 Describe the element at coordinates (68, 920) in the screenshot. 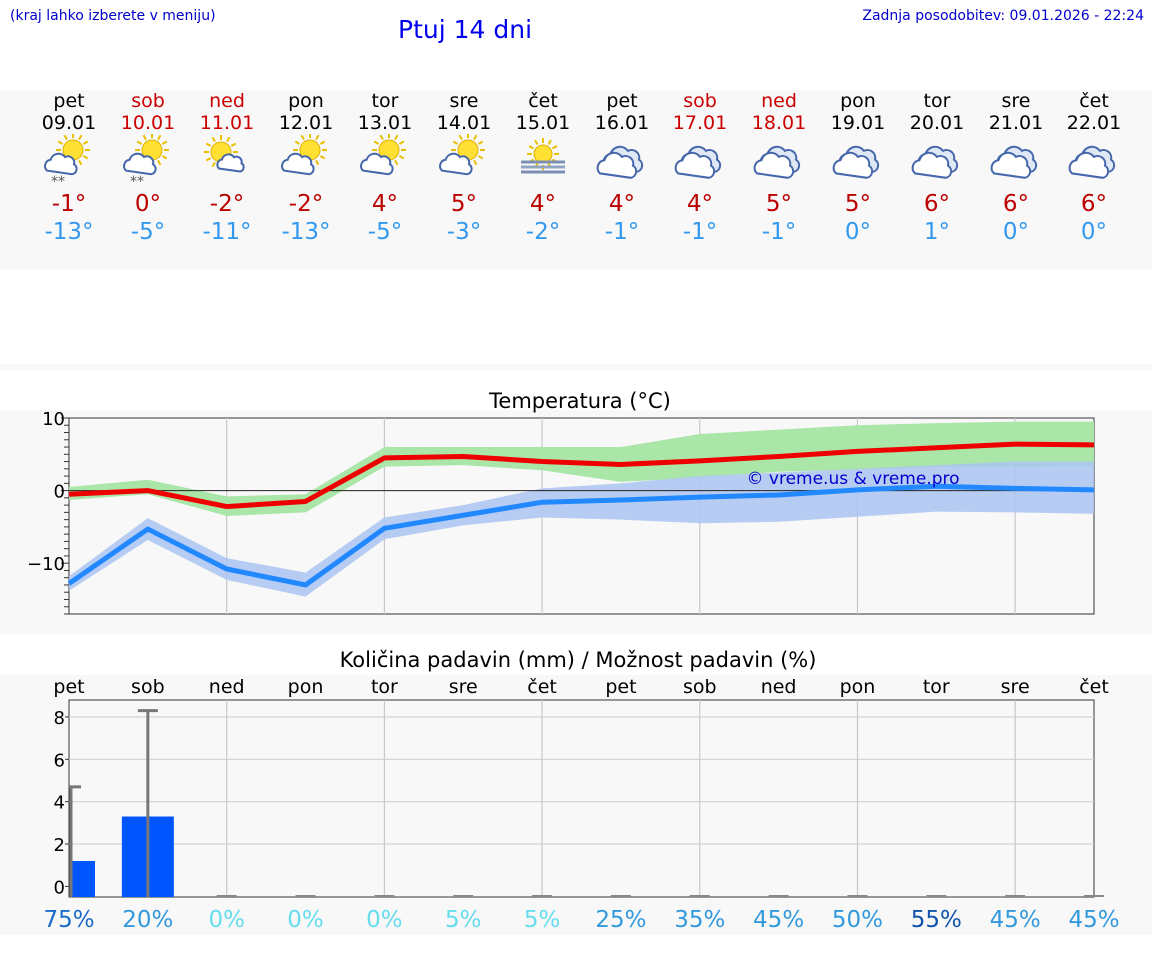

I see `precip-probability: 75%` at that location.